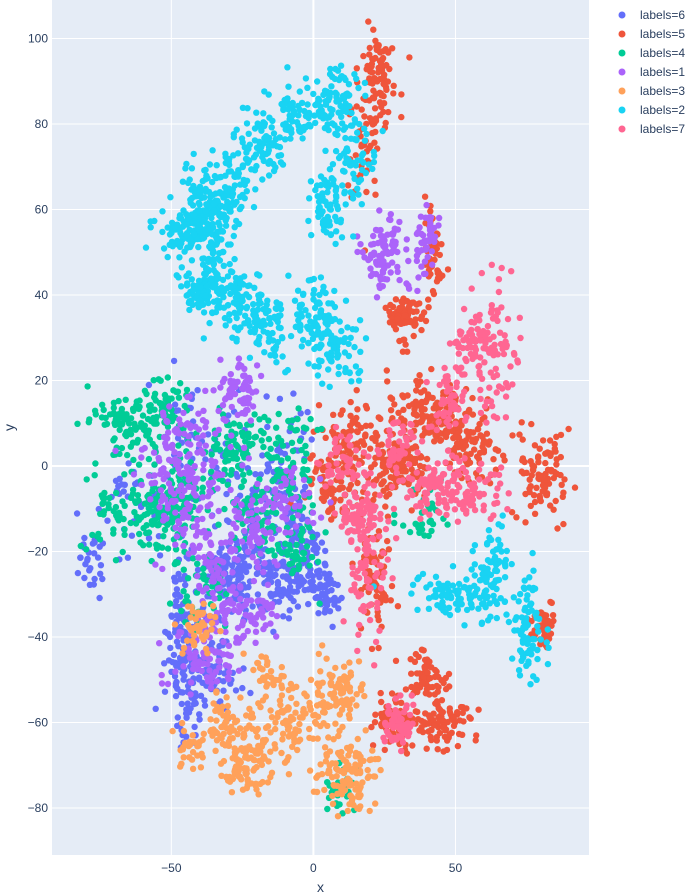  I want to click on y-tick-label: 100, so click(38, 38).